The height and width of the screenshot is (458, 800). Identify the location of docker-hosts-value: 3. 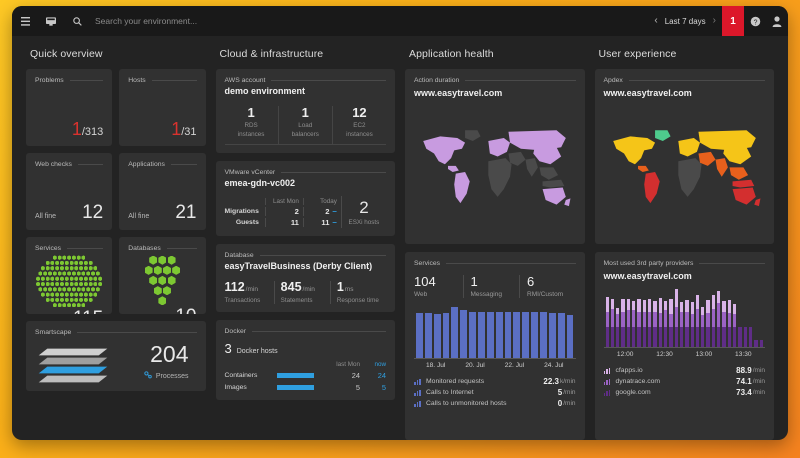
(228, 348).